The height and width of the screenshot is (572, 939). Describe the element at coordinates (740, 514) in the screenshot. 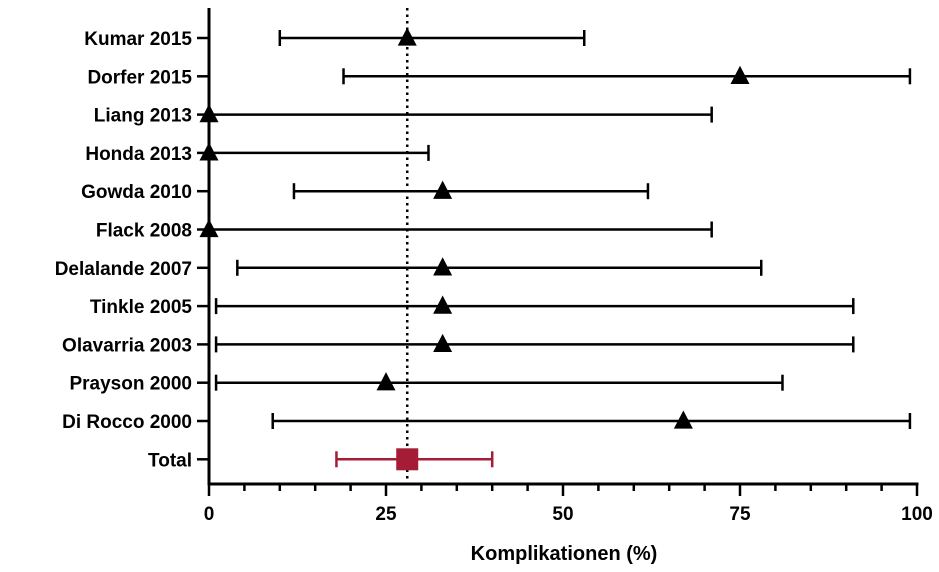

I see `x-tick-label: 75` at that location.